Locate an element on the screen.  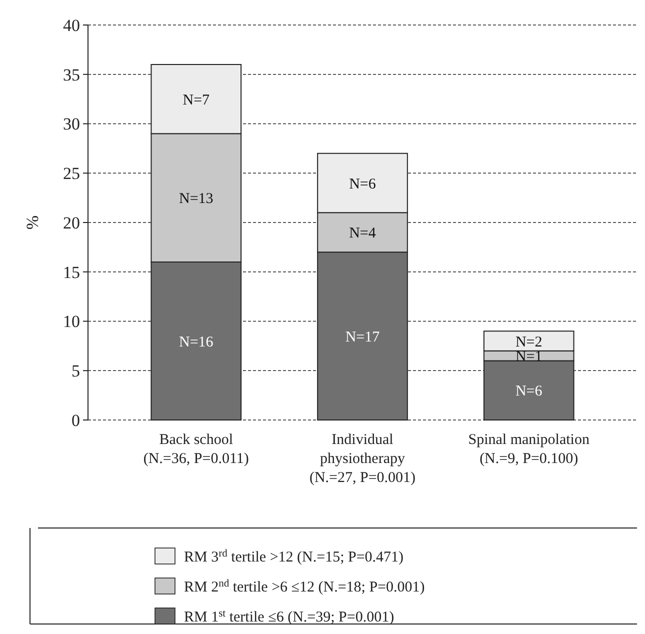
data-label: N=7 is located at coordinates (196, 100).